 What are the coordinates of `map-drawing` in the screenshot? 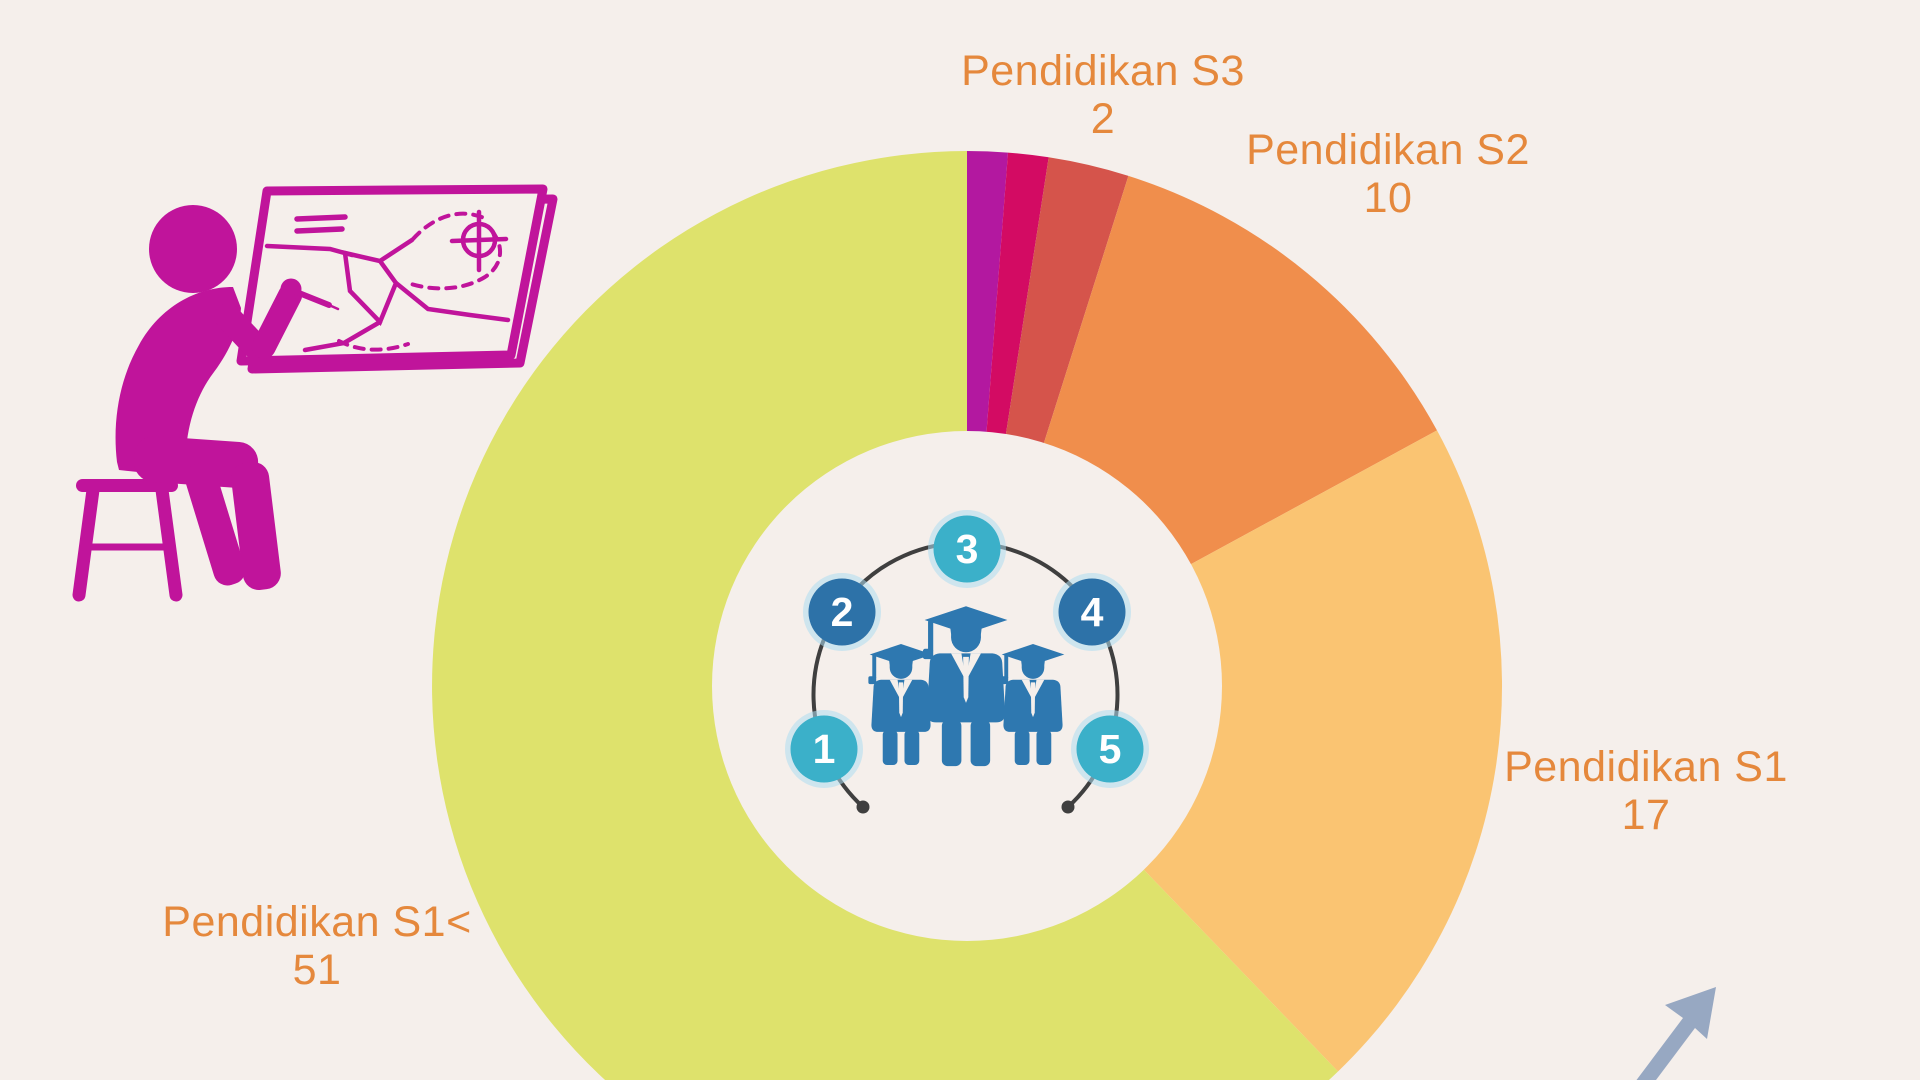 It's located at (387, 281).